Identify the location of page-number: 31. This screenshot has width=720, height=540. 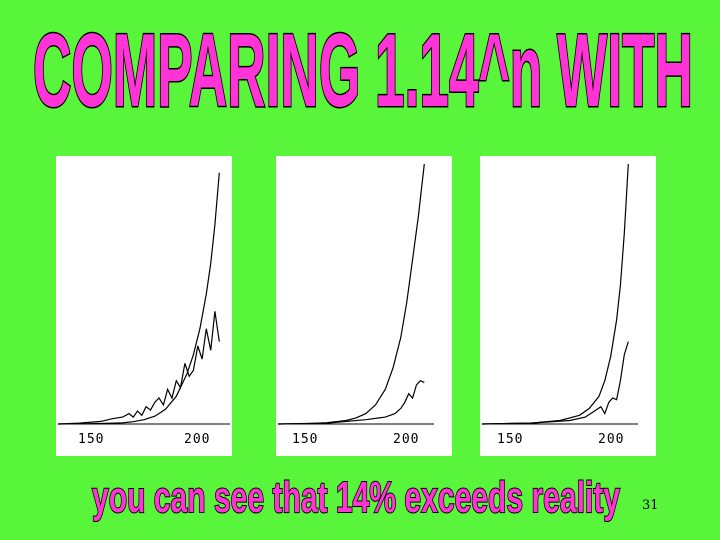
(650, 505).